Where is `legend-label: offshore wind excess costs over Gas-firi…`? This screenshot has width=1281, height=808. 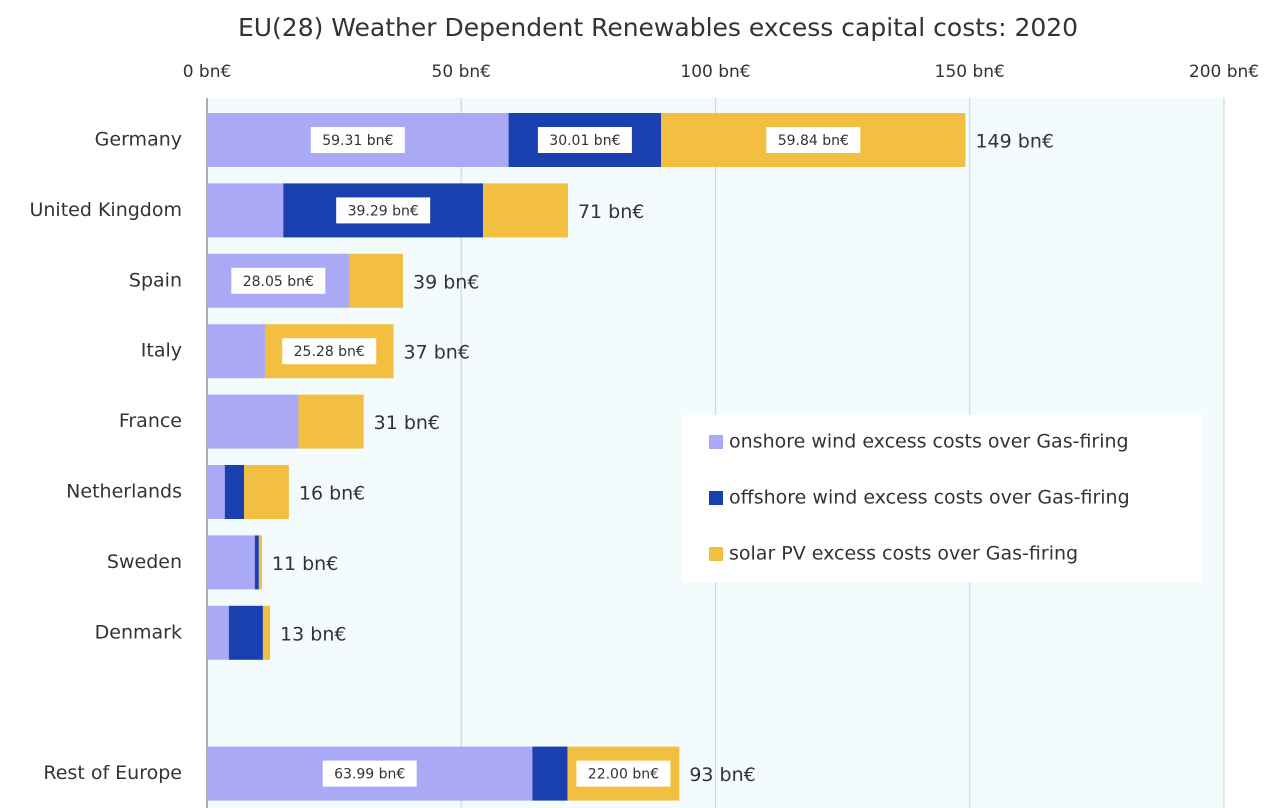
legend-label: offshore wind excess costs over Gas-firi… is located at coordinates (929, 498).